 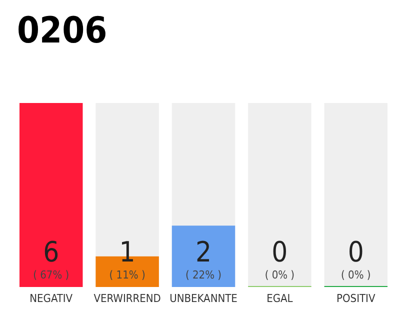 I want to click on x-tick-label: UNBEKANNTE, so click(x=204, y=298).